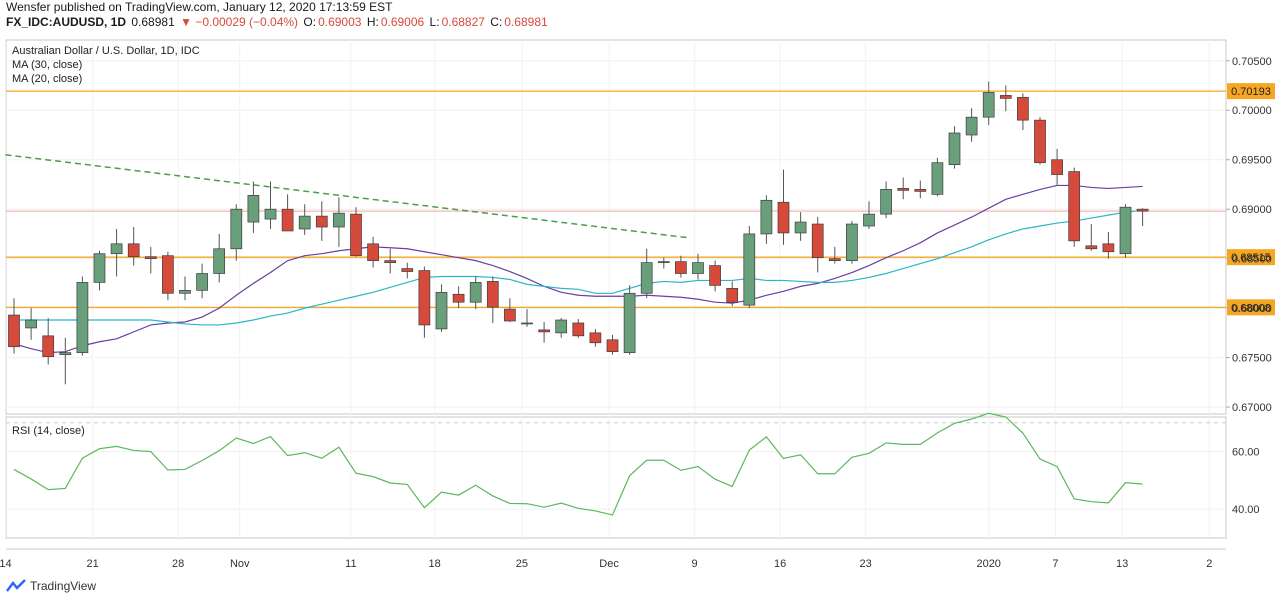 The image size is (1280, 603). What do you see at coordinates (609, 564) in the screenshot?
I see `time-tick-label: Dec` at bounding box center [609, 564].